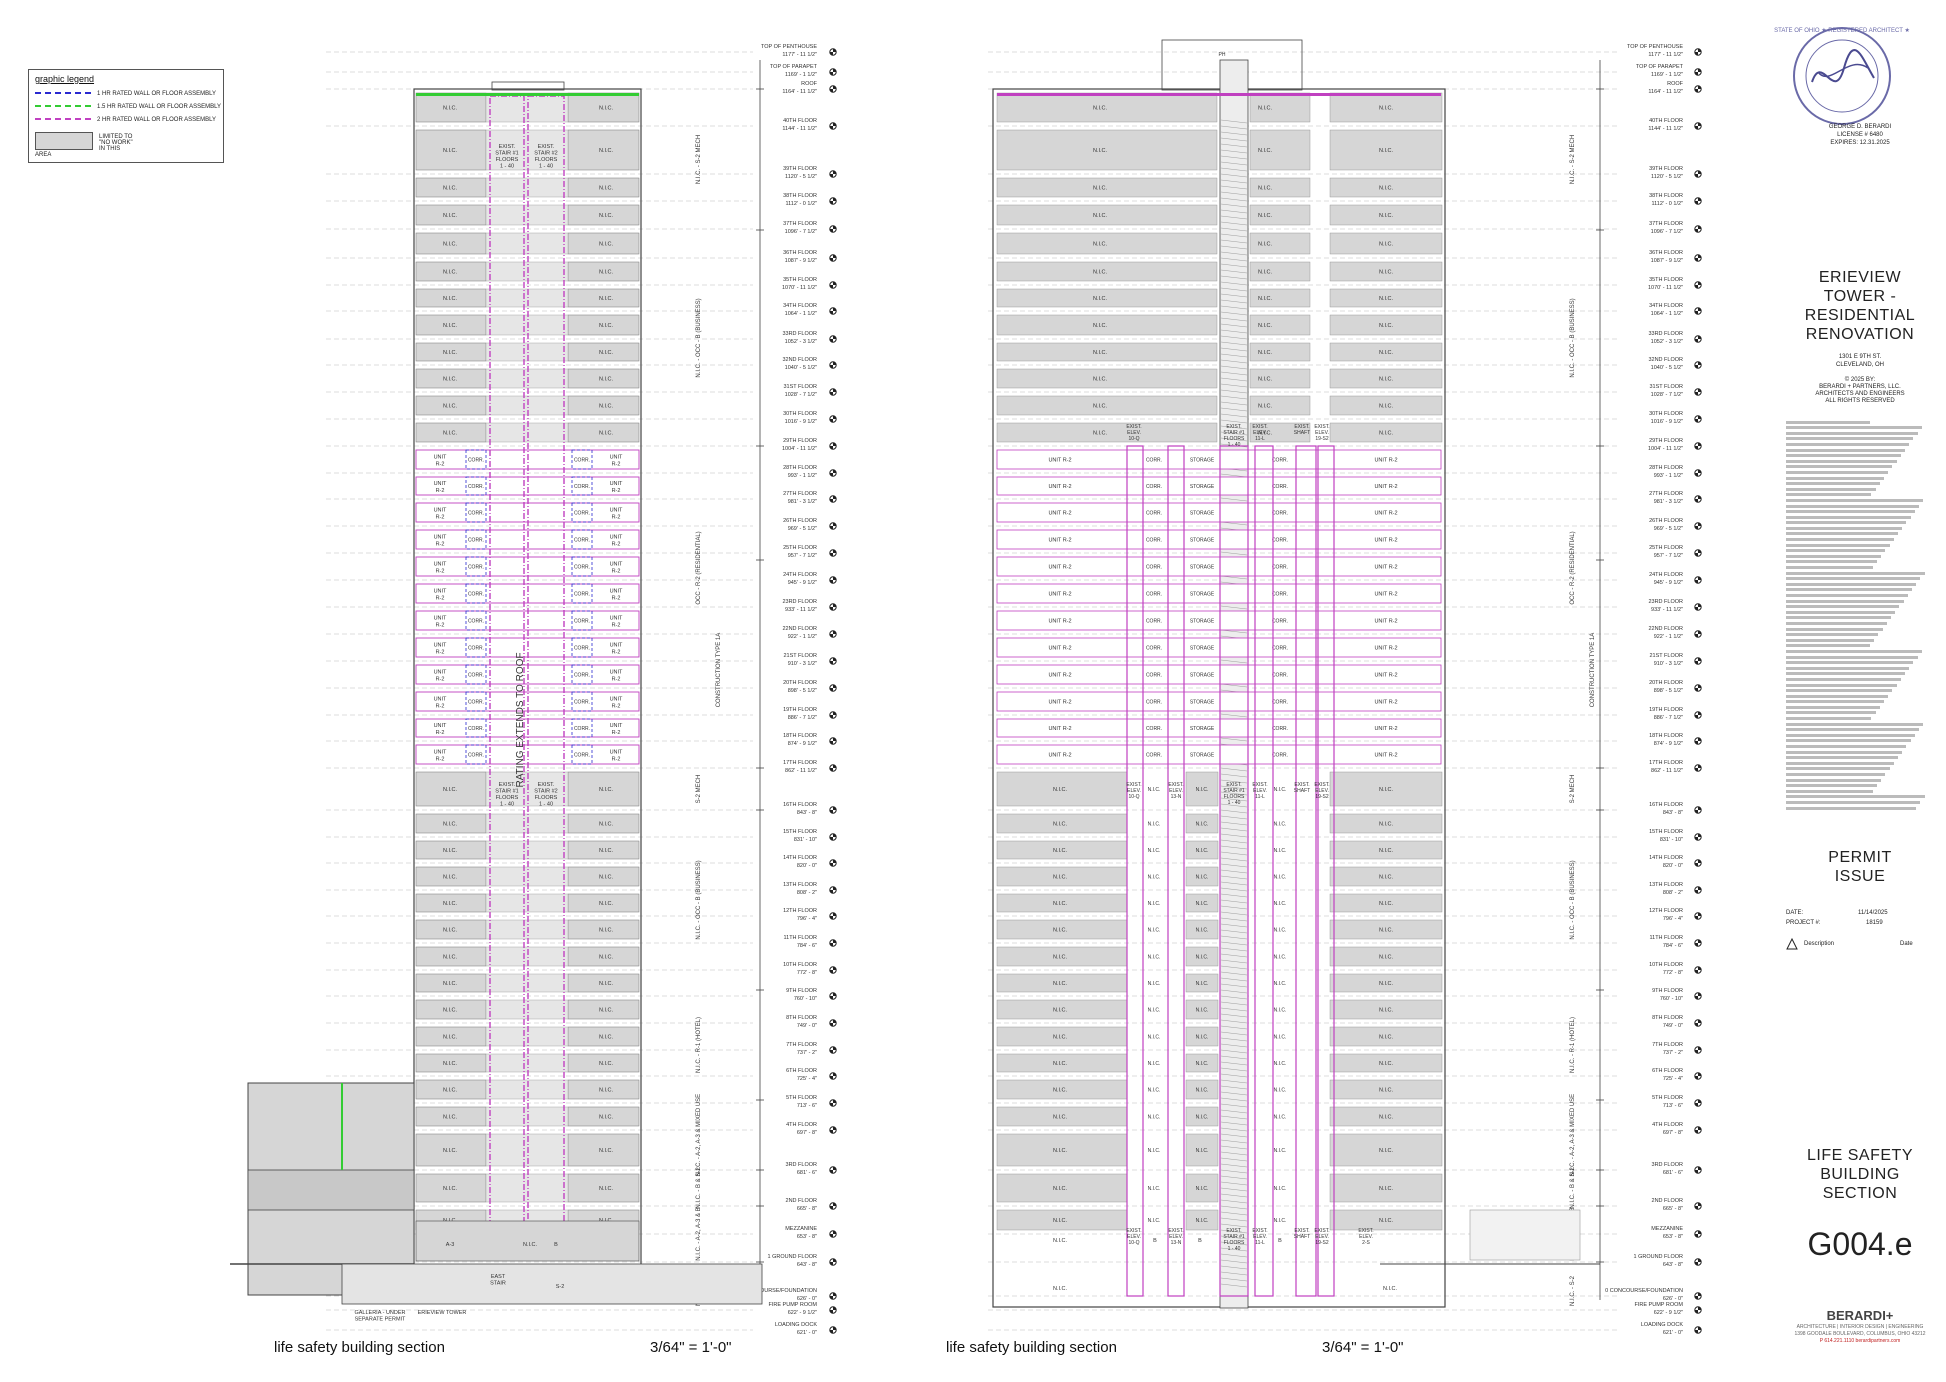 The image size is (1946, 1382). I want to click on nic-upper-mid-label-5: N.I.C., so click(1265, 189).